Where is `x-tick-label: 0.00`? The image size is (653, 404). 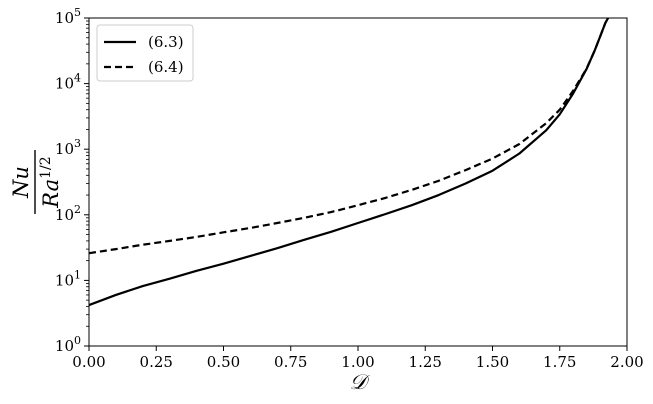
x-tick-label: 0.00 is located at coordinates (88, 362).